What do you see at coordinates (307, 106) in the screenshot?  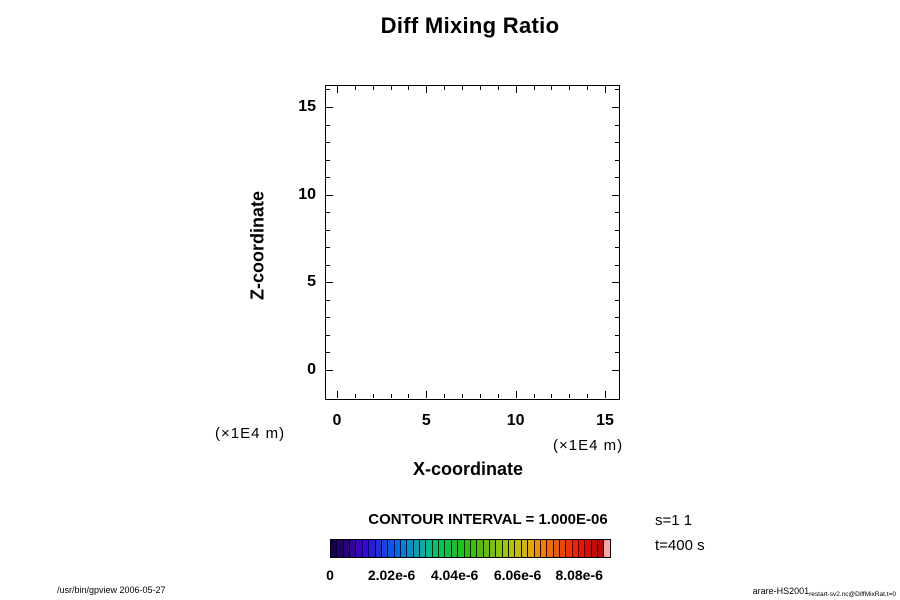 I see `y-tick-label: 15` at bounding box center [307, 106].